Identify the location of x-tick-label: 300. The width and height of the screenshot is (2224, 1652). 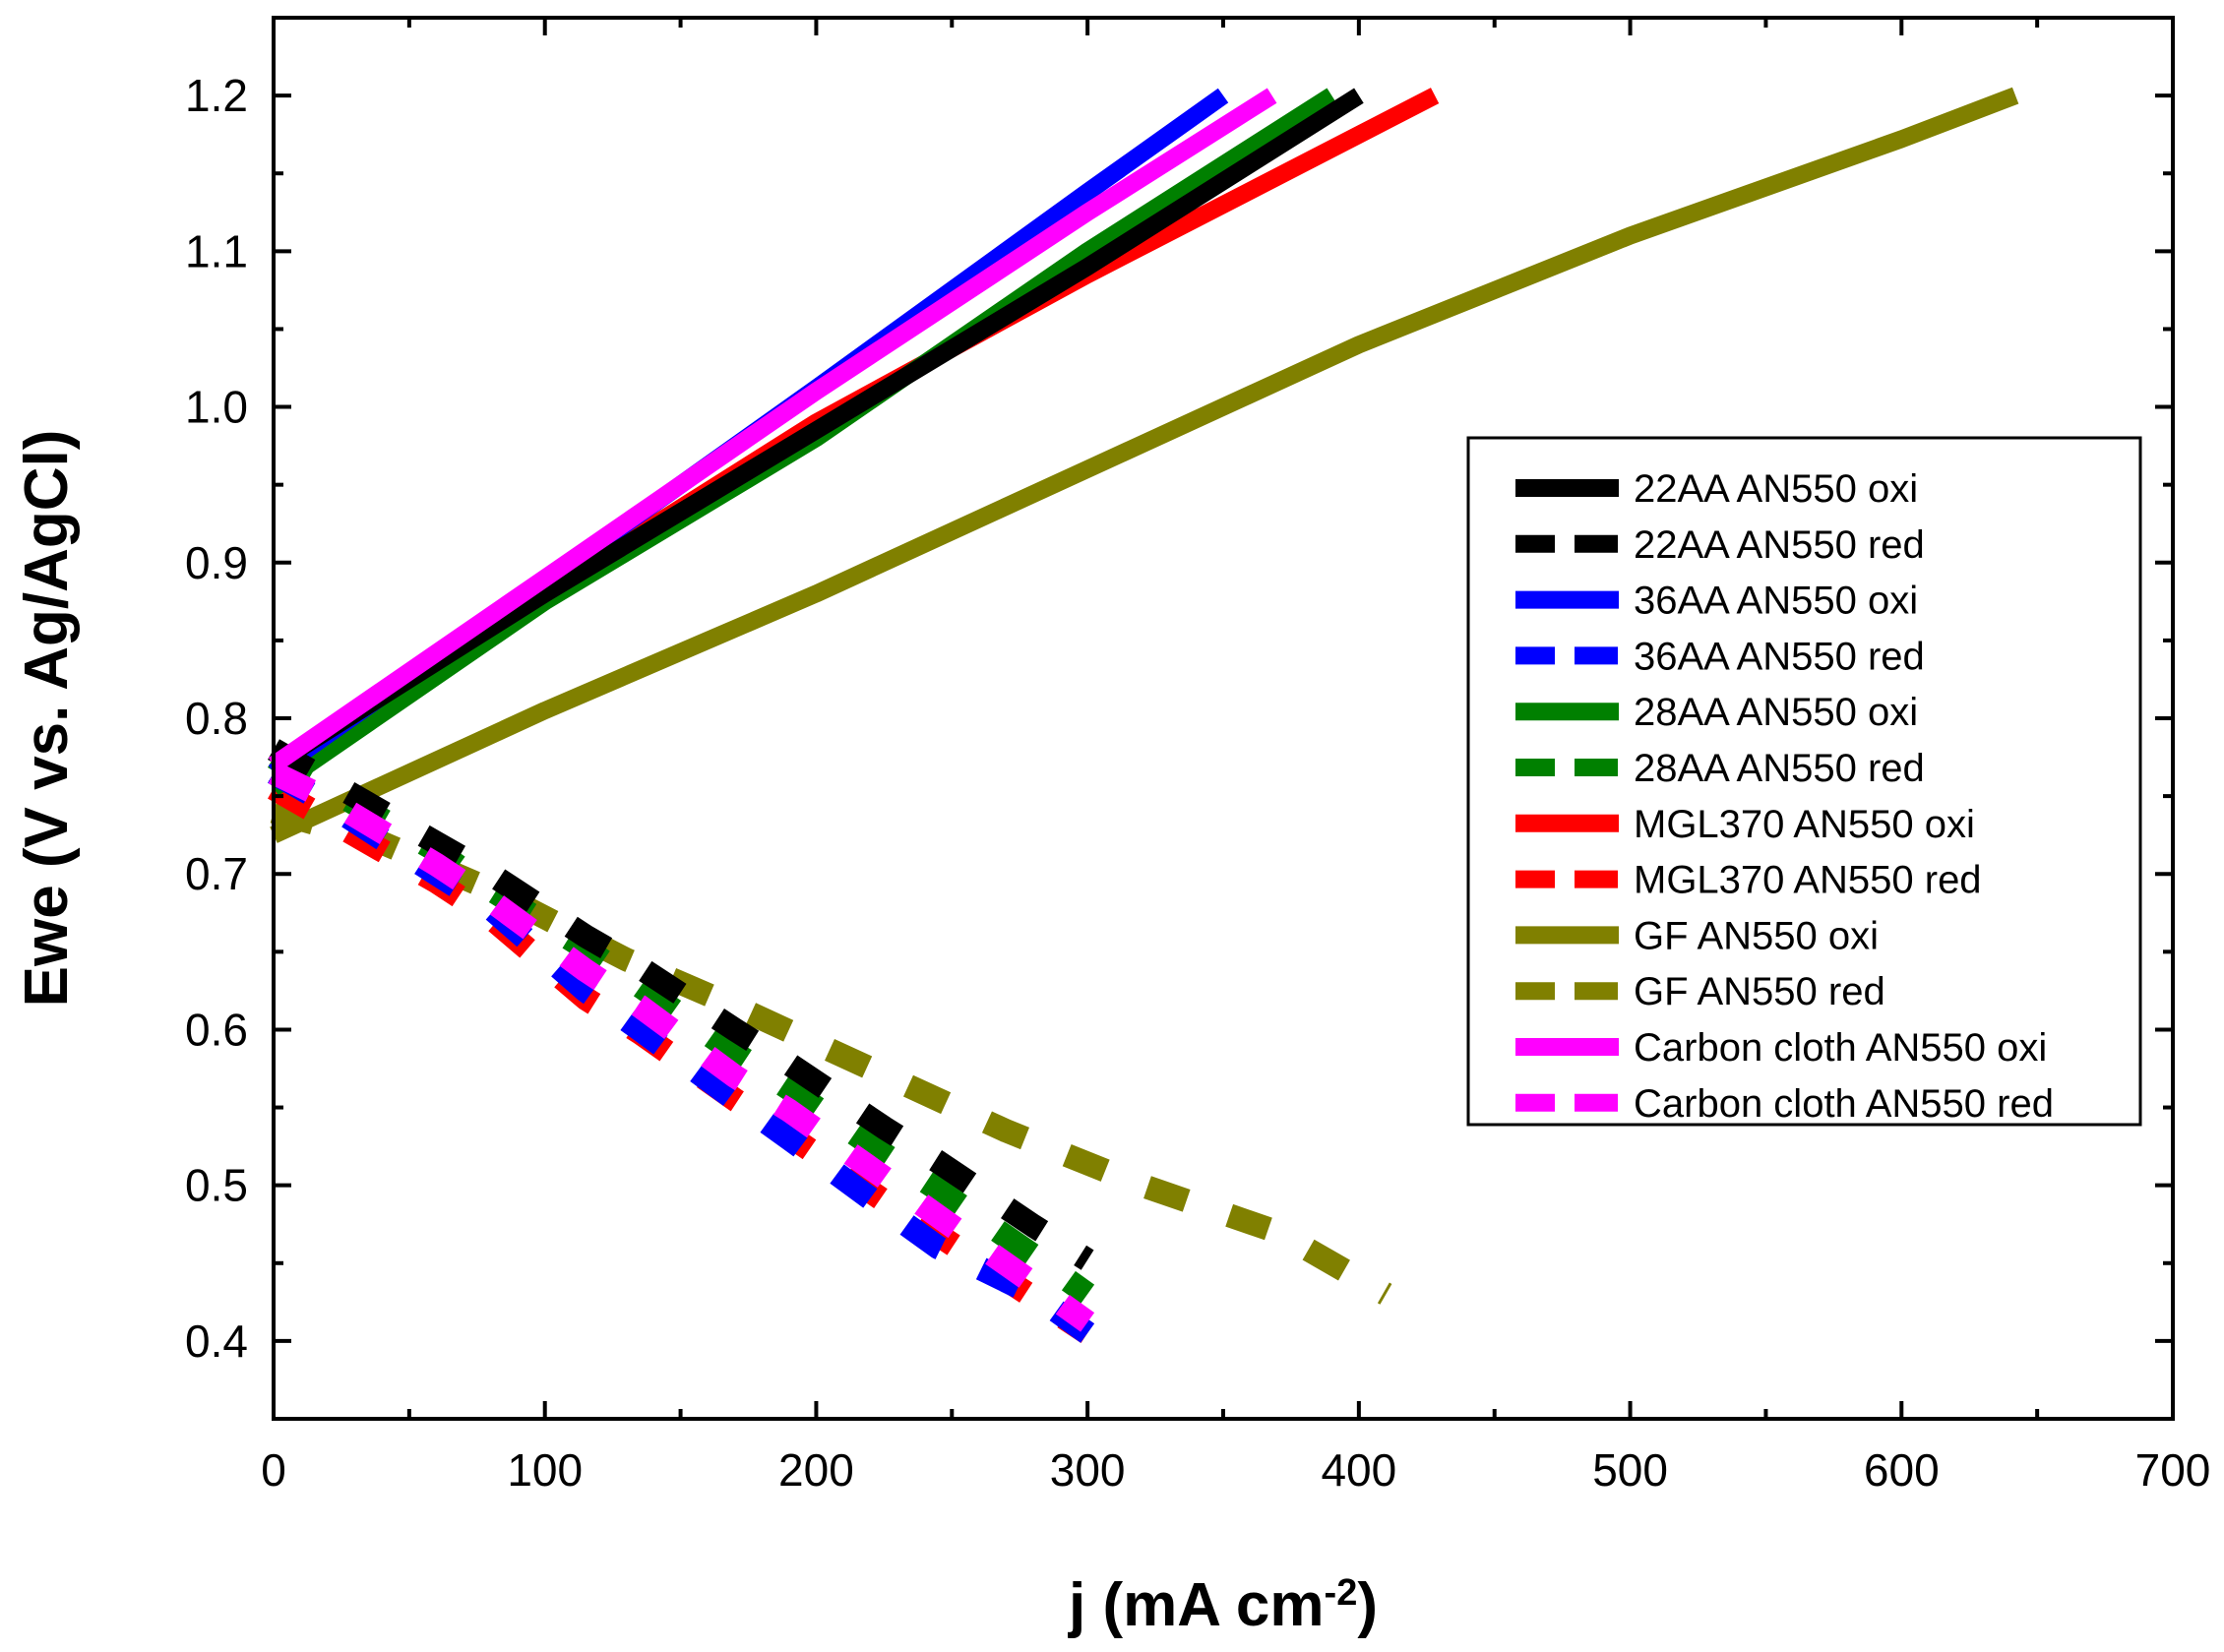
(1088, 1470).